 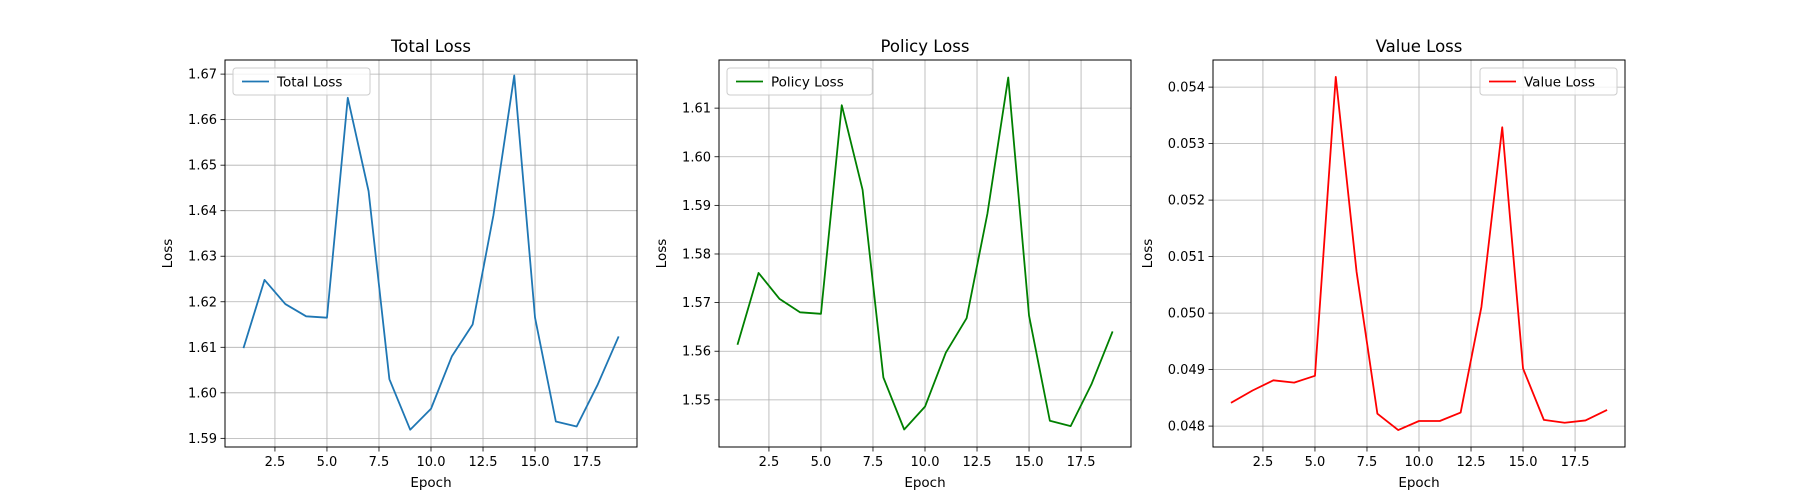 I want to click on chart-title: Value Loss, so click(x=1419, y=46).